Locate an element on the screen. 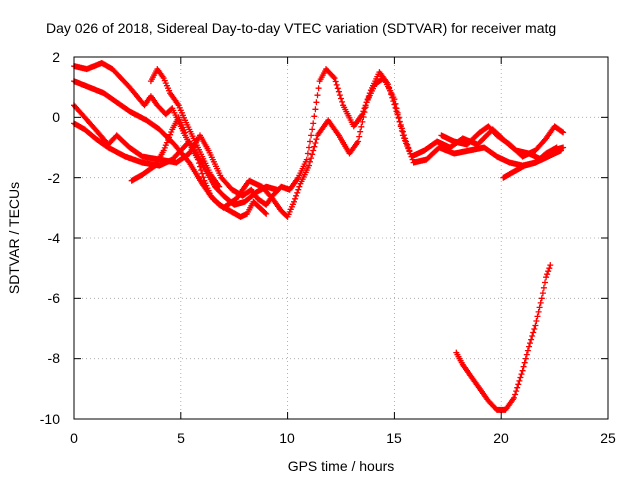 This screenshot has height=480, width=640. y-tick-label: -8 is located at coordinates (54, 358).